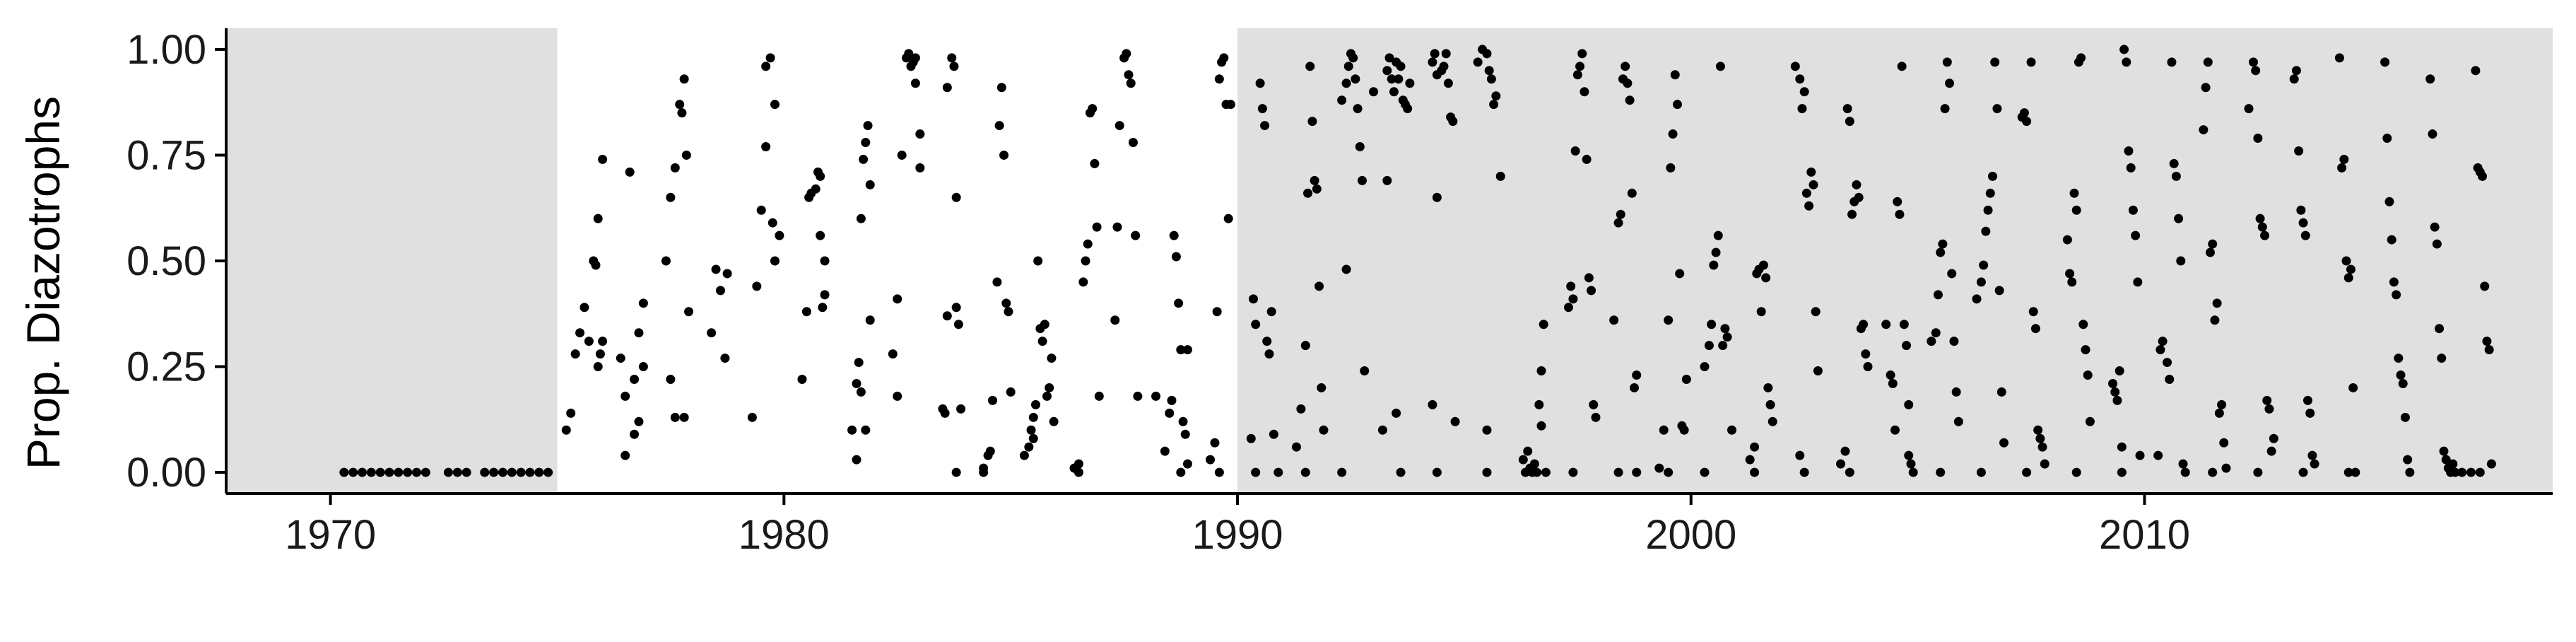 The width and height of the screenshot is (2576, 642). What do you see at coordinates (392, 261) in the screenshot?
I see `shaded-period` at bounding box center [392, 261].